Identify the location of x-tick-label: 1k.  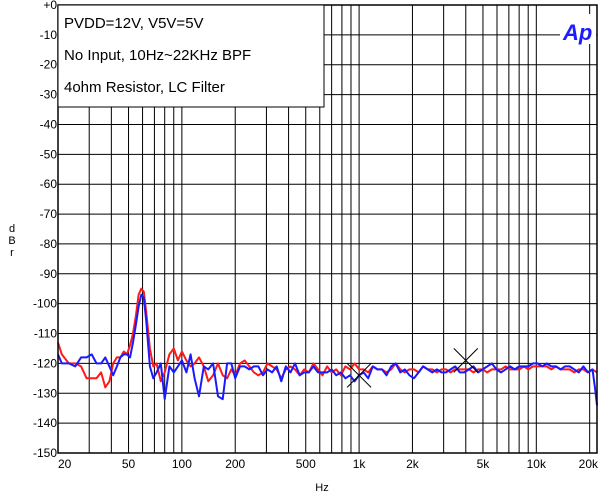
(360, 464).